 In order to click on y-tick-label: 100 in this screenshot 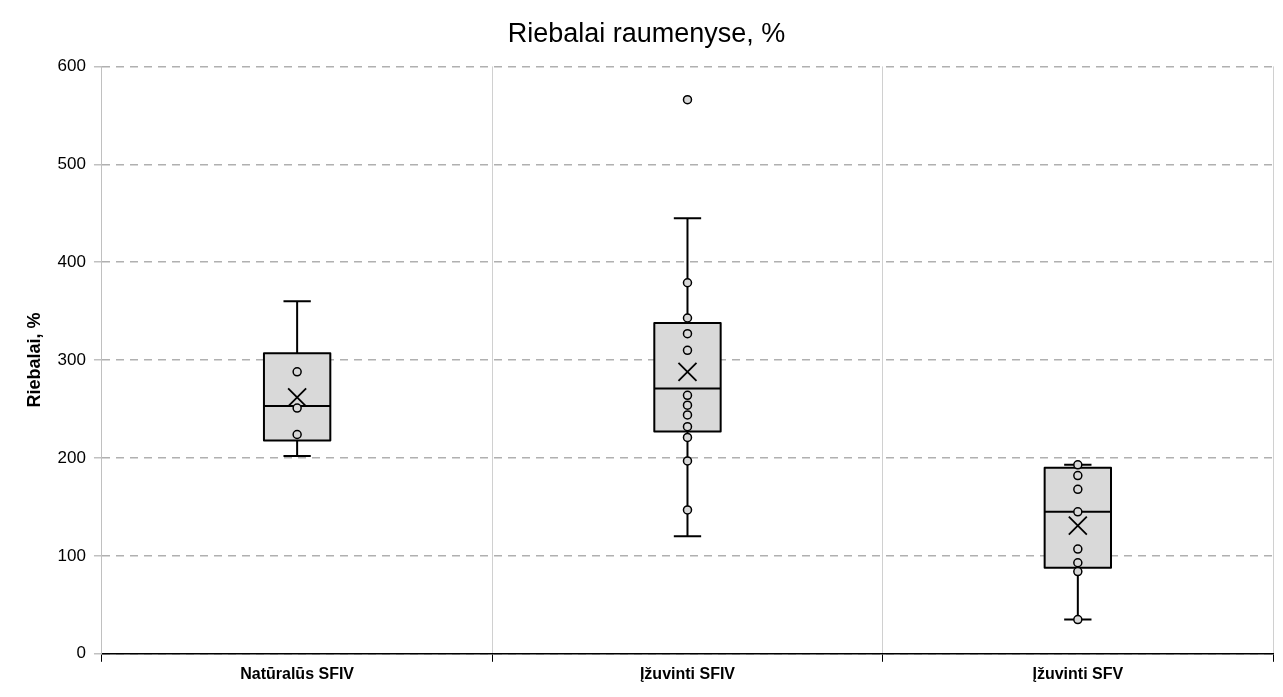, I will do `click(71, 555)`.